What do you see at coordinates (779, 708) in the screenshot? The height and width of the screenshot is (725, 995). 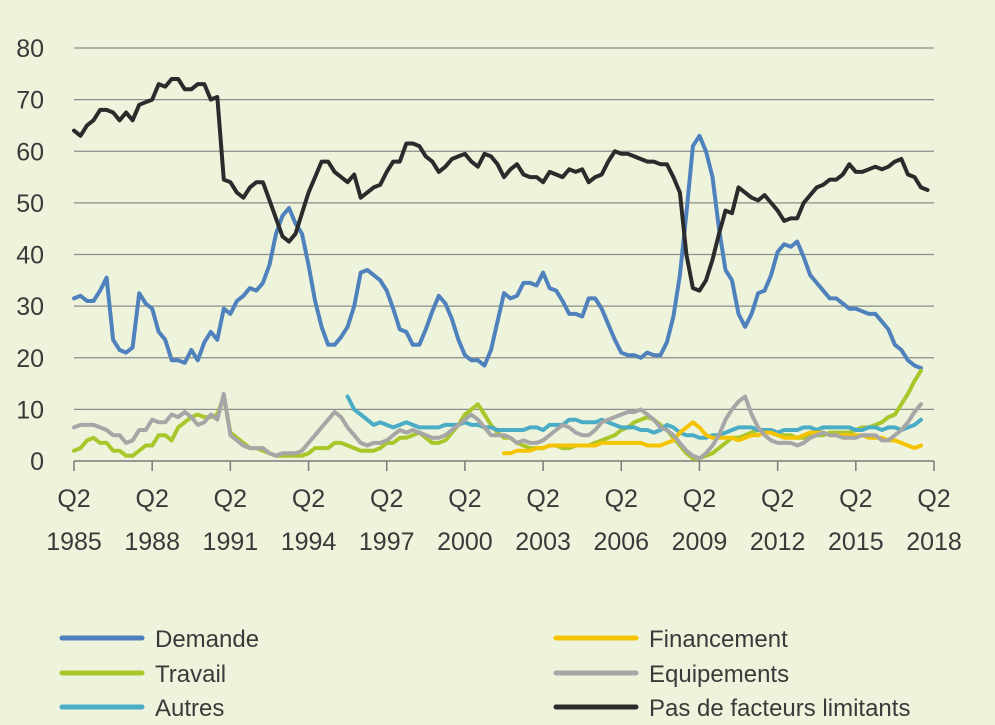 I see `legend-label: Pas de facteurs limitants` at bounding box center [779, 708].